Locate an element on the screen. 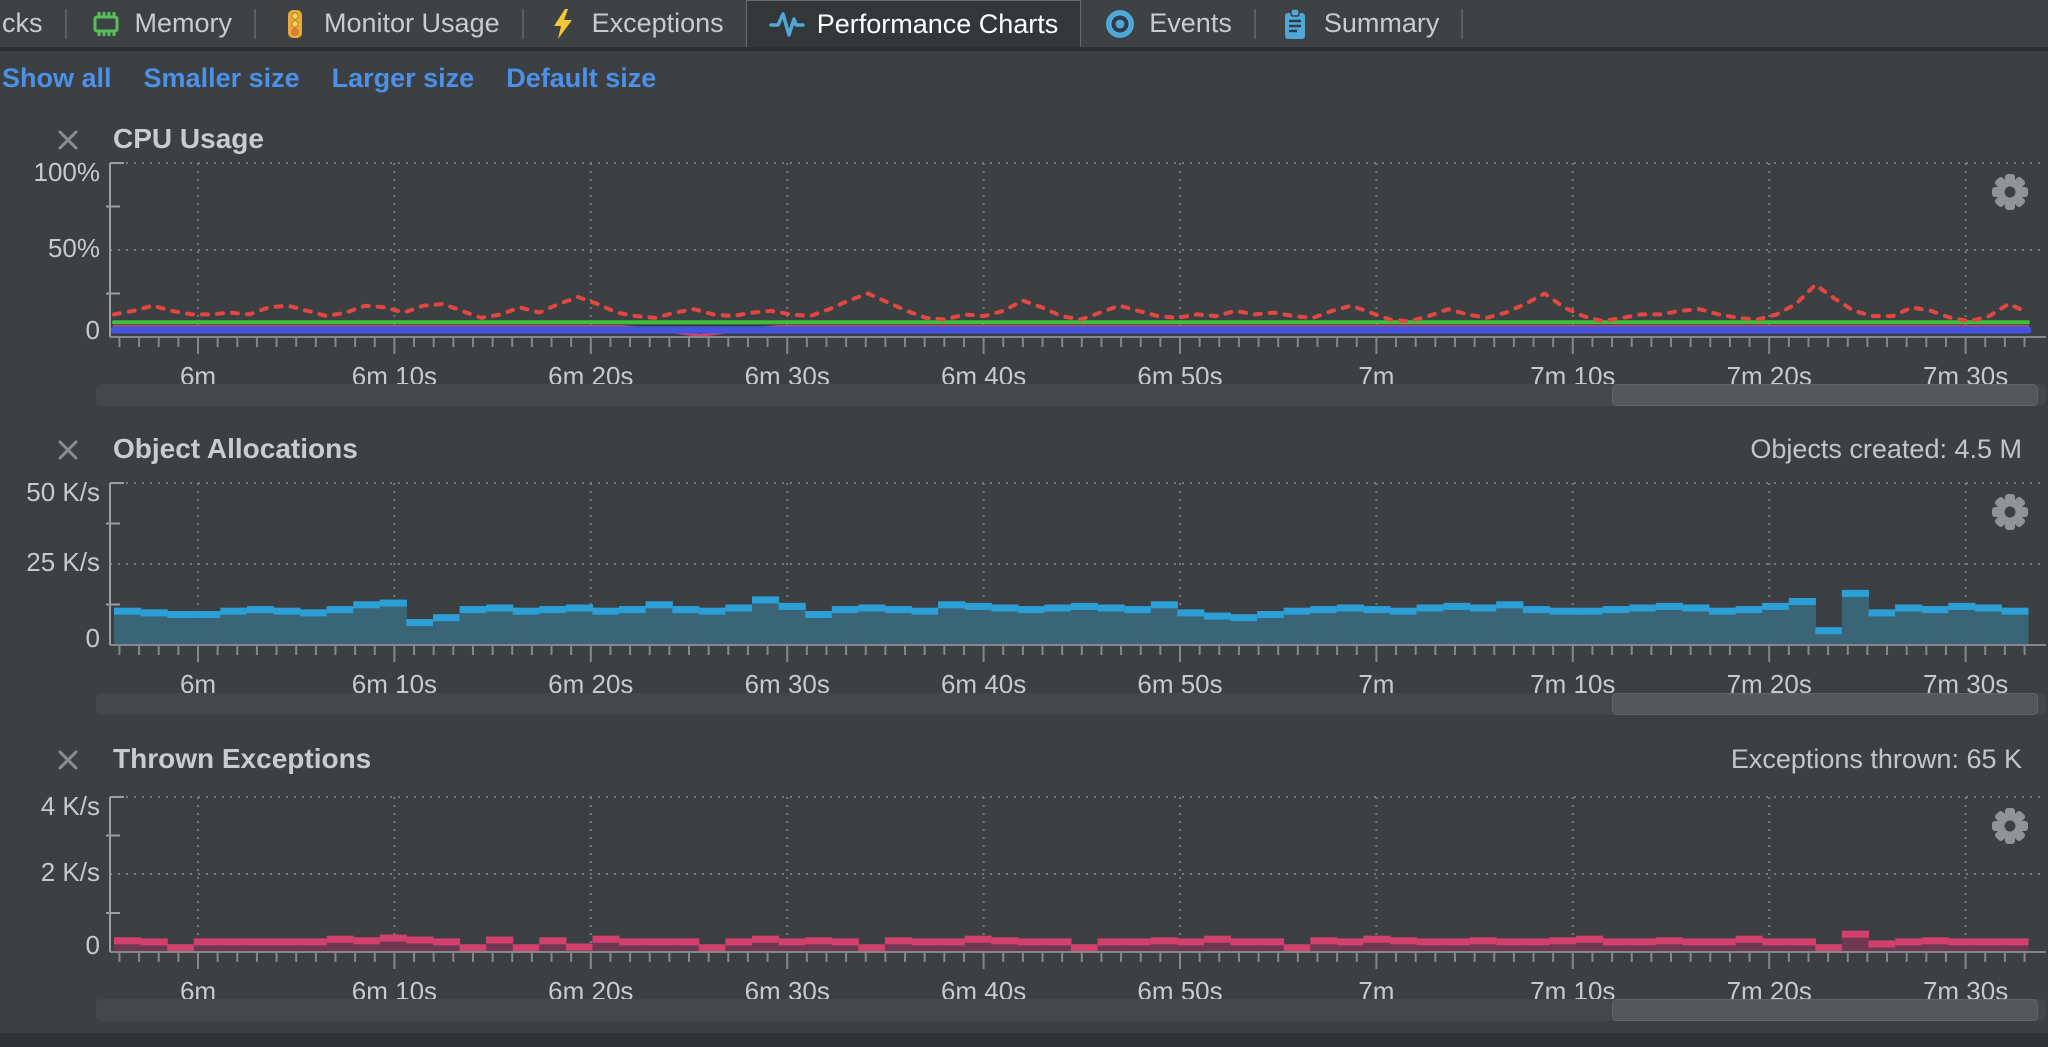 This screenshot has height=1047, width=2048. chart-title: Thrown Exceptions is located at coordinates (242, 758).